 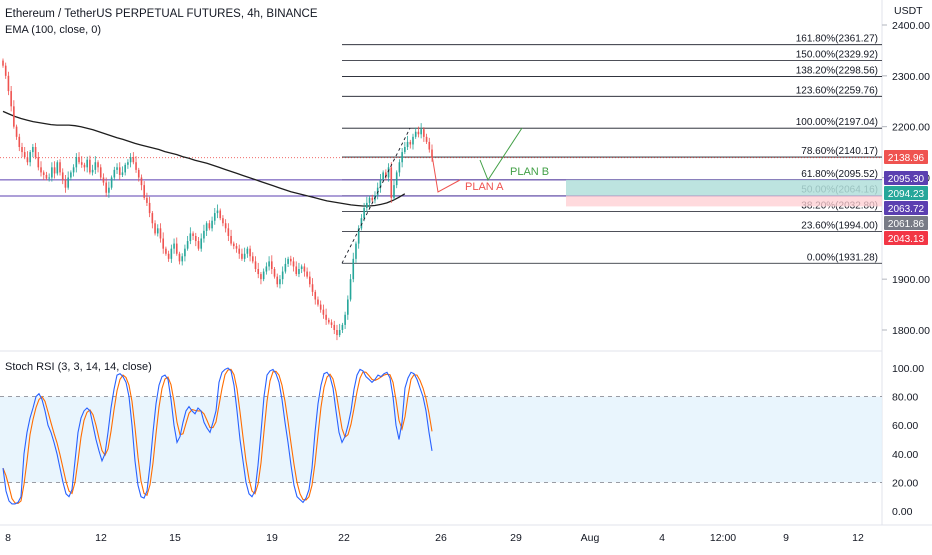 I want to click on currency-label: USDT, so click(x=908, y=11).